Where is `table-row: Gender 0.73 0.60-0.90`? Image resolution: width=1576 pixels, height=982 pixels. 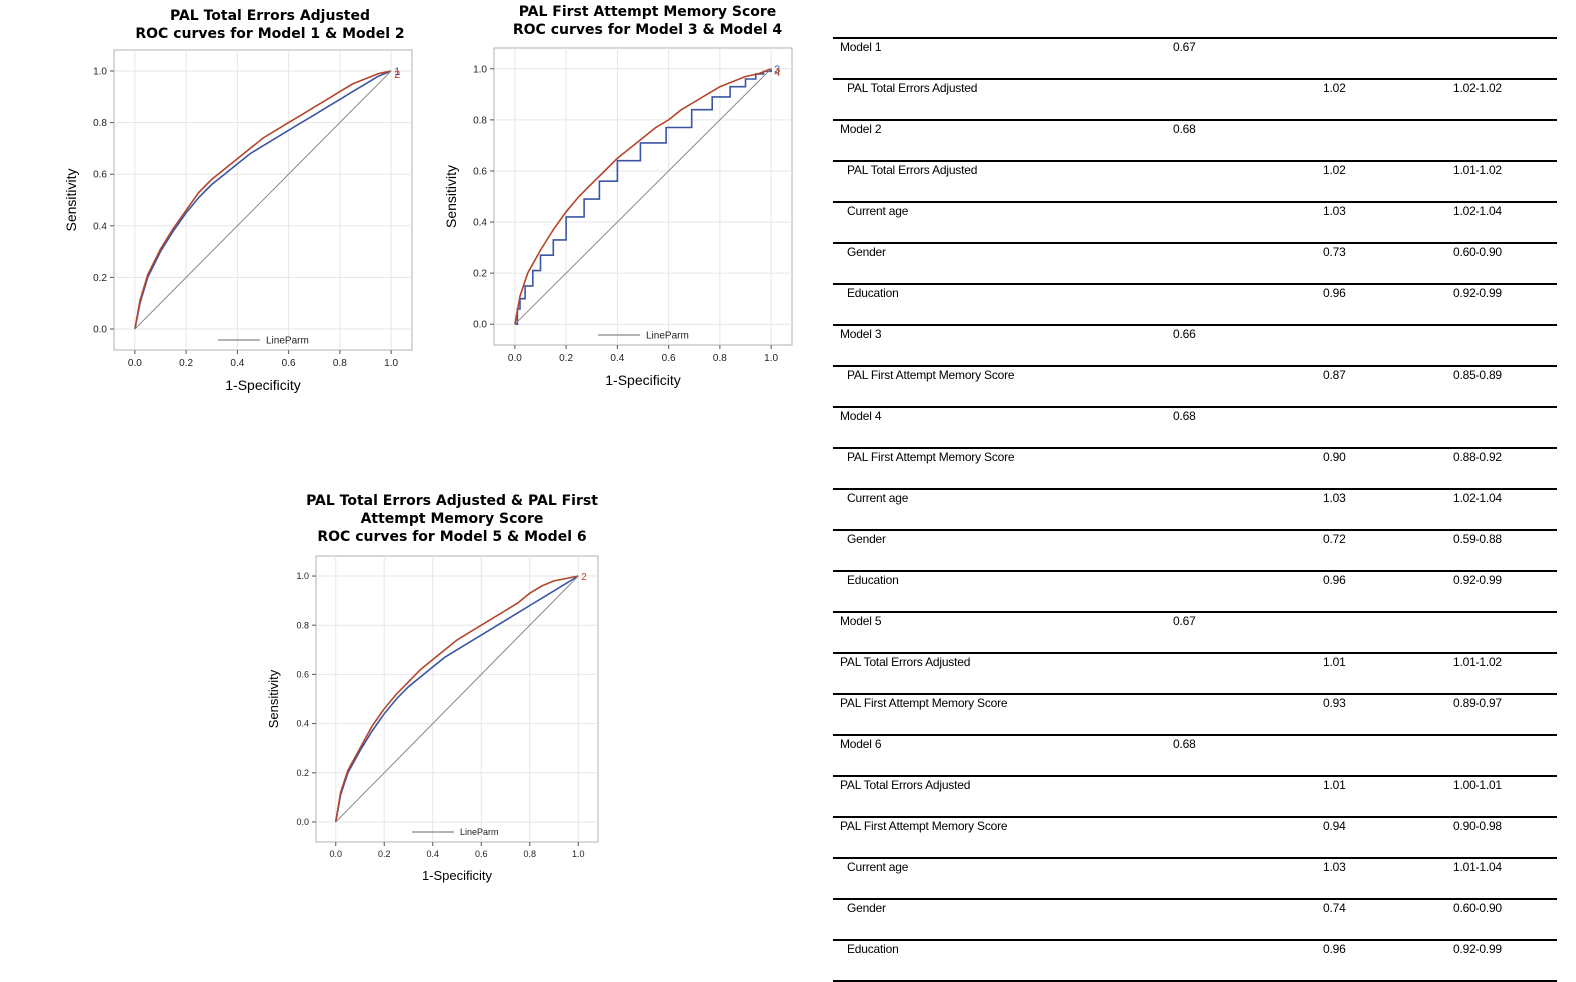 table-row: Gender 0.73 0.60-0.90 is located at coordinates (1195, 262).